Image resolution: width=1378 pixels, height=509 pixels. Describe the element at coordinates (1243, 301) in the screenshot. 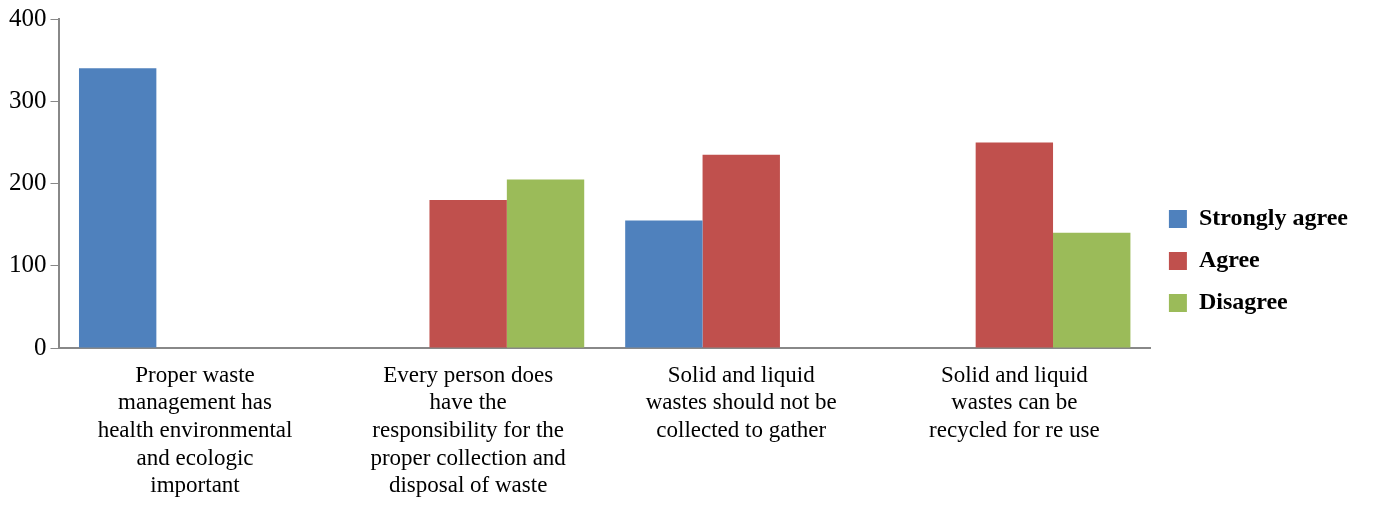

I see `legend-label: Disagree` at that location.